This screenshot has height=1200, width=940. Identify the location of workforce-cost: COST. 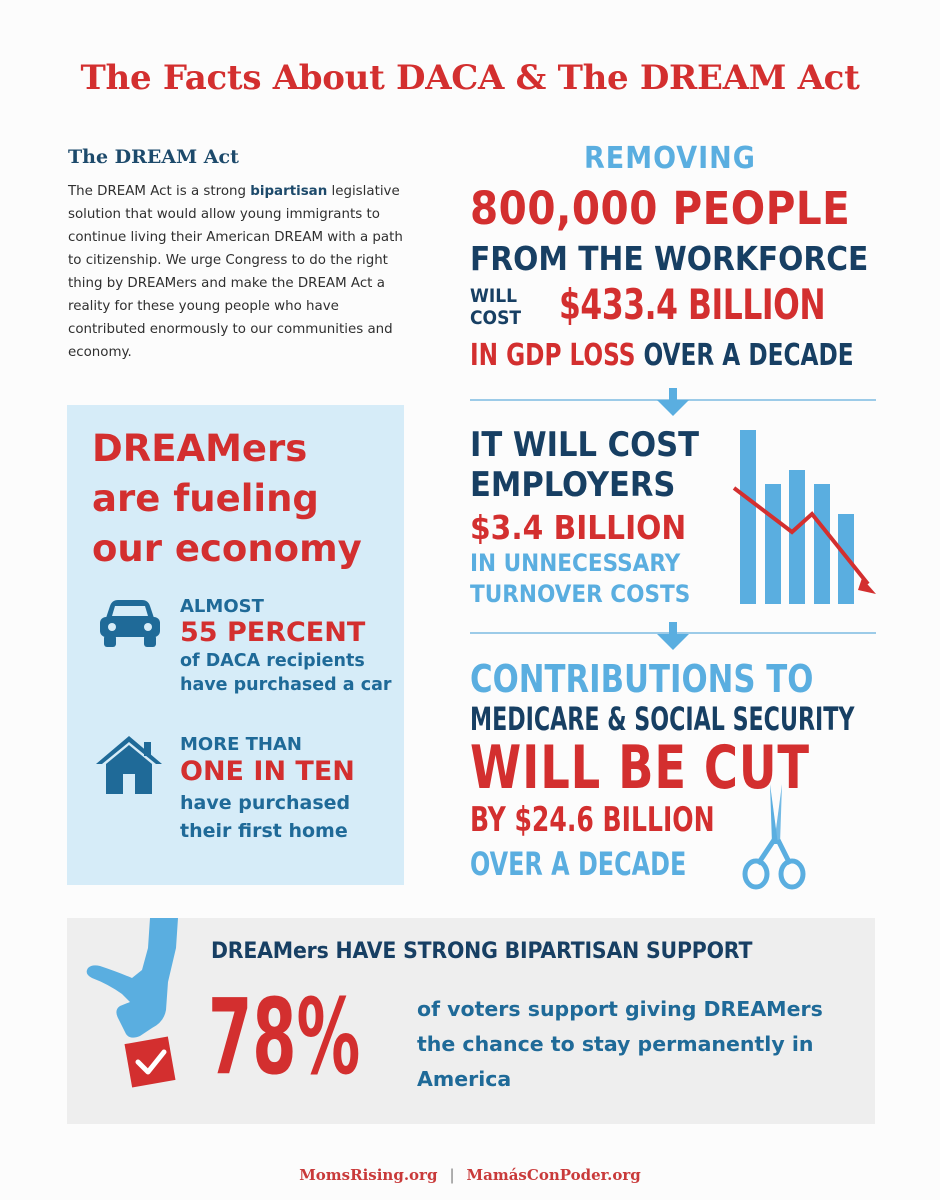
(496, 318).